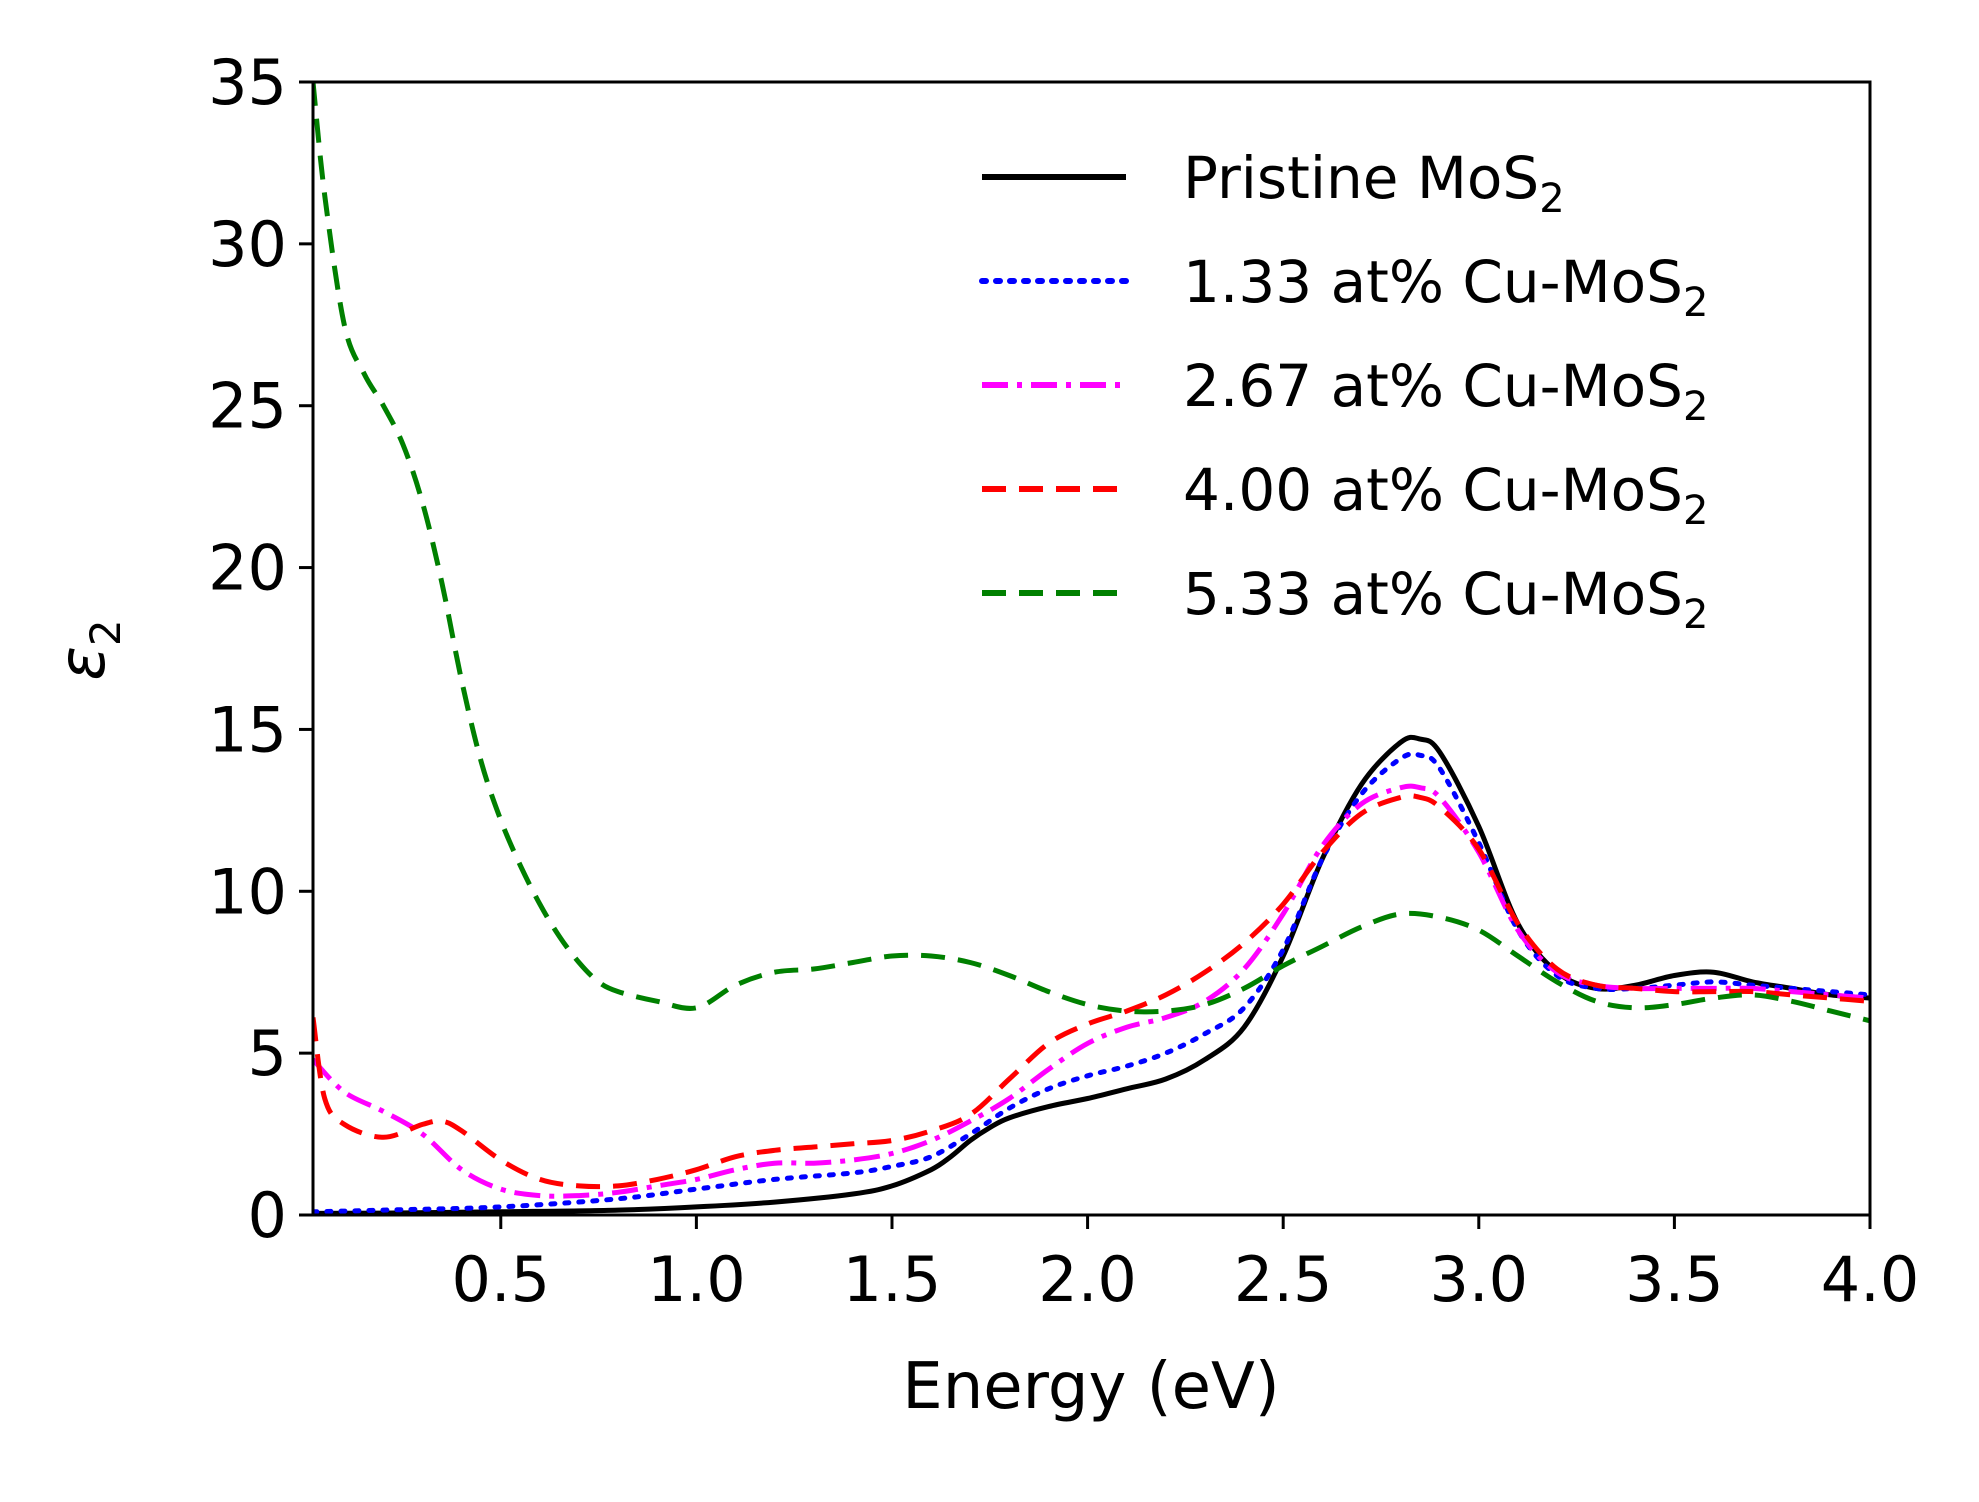 The height and width of the screenshot is (1502, 1979). Describe the element at coordinates (500, 1279) in the screenshot. I see `x-tick-label: 0.5` at that location.